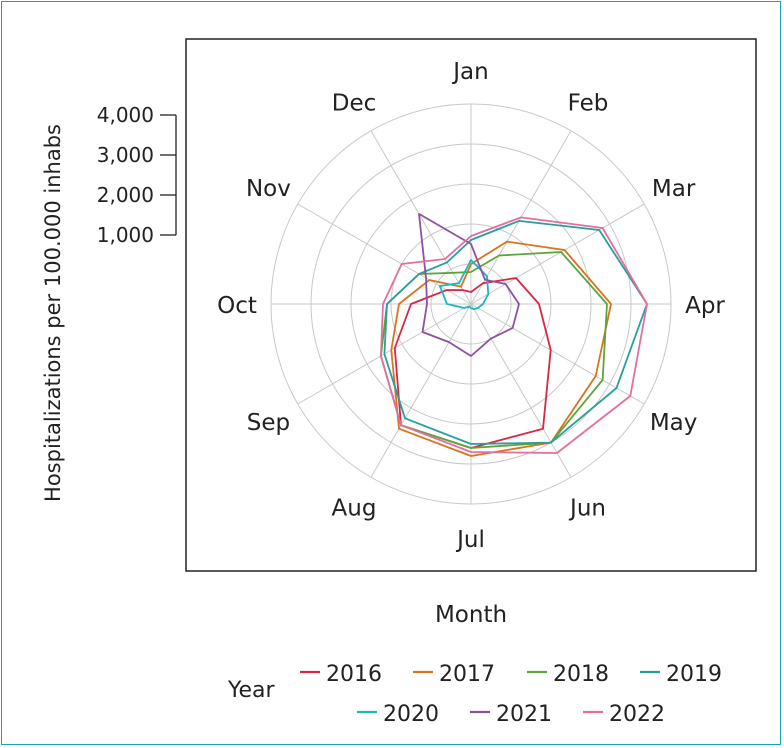 Image resolution: width=784 pixels, height=748 pixels. I want to click on month-label-nov: Nov, so click(268, 189).